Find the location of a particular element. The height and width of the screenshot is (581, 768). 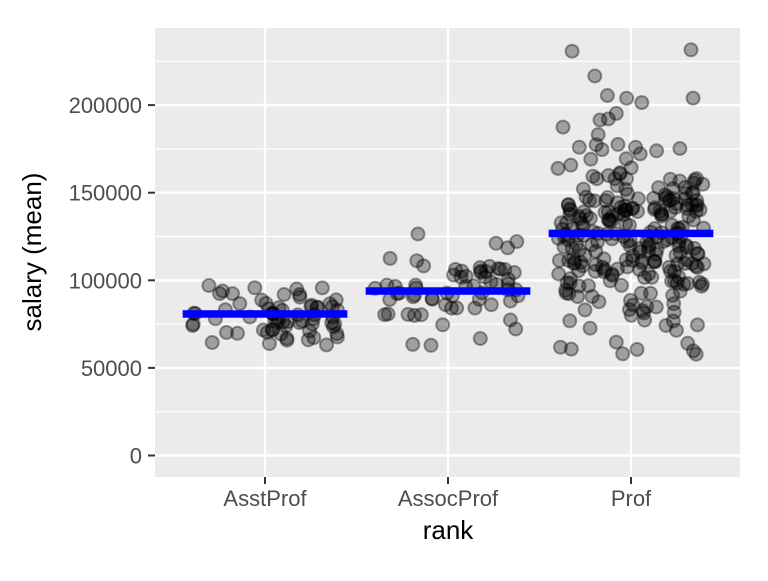

x-tick-label: AsstProf is located at coordinates (265, 498).